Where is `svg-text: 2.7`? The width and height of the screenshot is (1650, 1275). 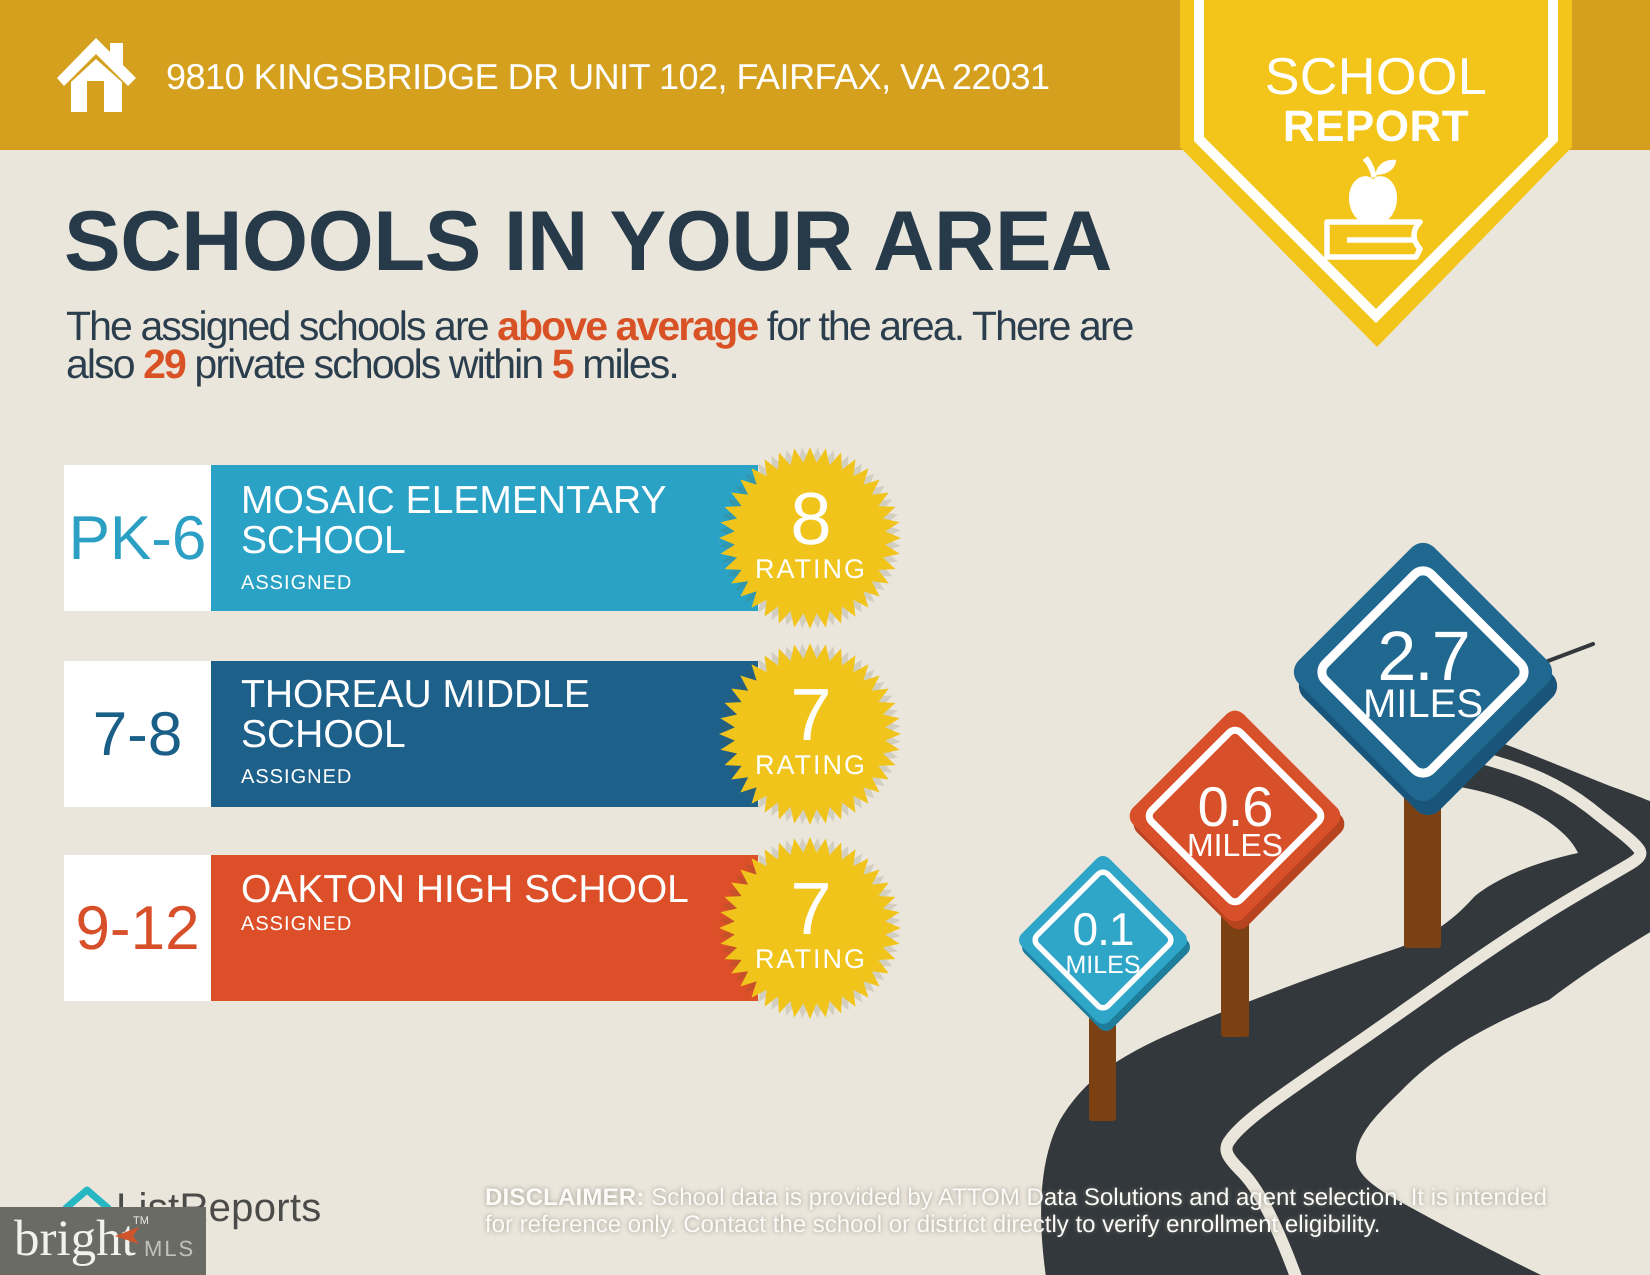 svg-text: 2.7 is located at coordinates (1422, 656).